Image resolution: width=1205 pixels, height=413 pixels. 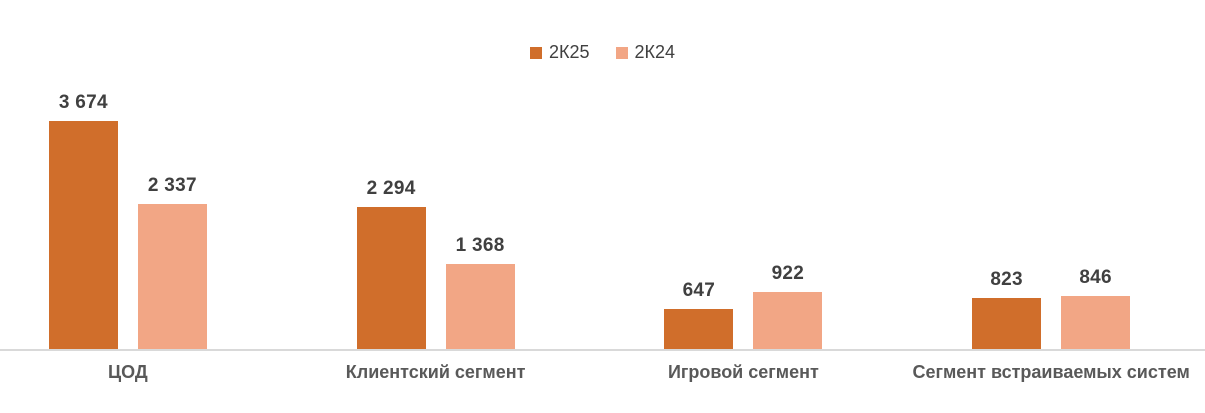 I want to click on legend-swatch-2k24-icon, so click(x=621, y=52).